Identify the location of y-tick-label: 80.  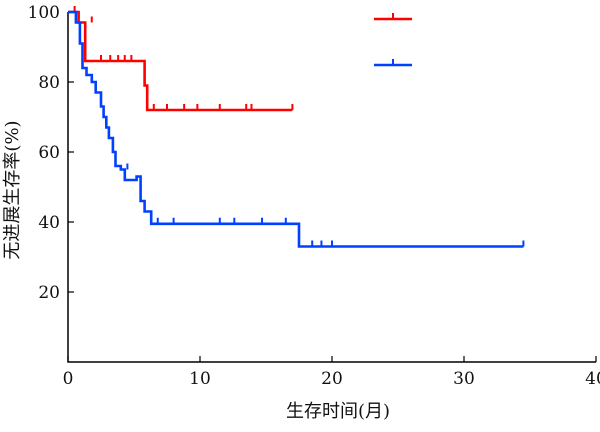
(49, 83).